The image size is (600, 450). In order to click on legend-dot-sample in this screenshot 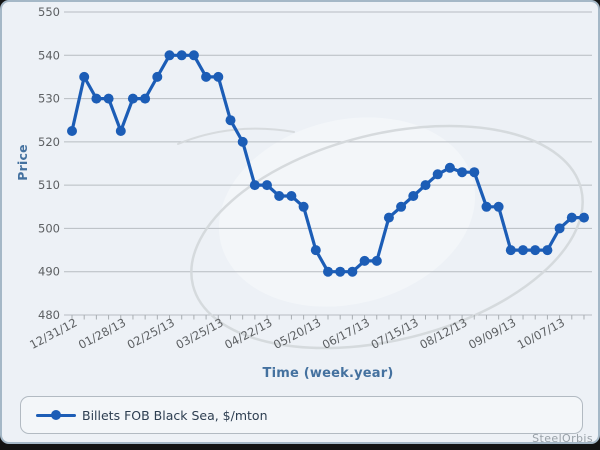, I will do `click(56, 415)`.